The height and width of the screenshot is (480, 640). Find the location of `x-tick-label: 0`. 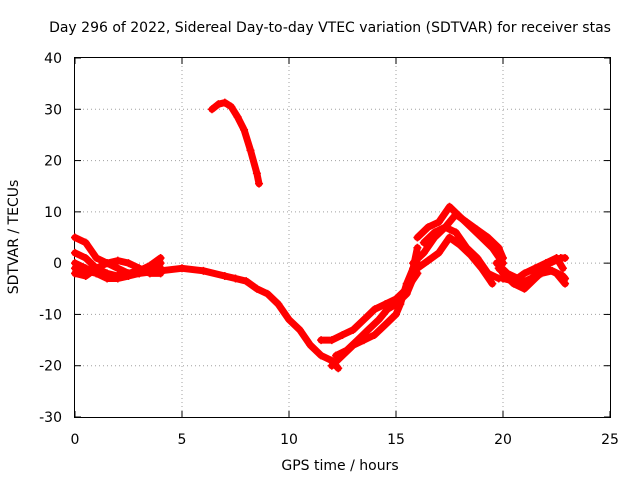

x-tick-label: 0 is located at coordinates (75, 440).